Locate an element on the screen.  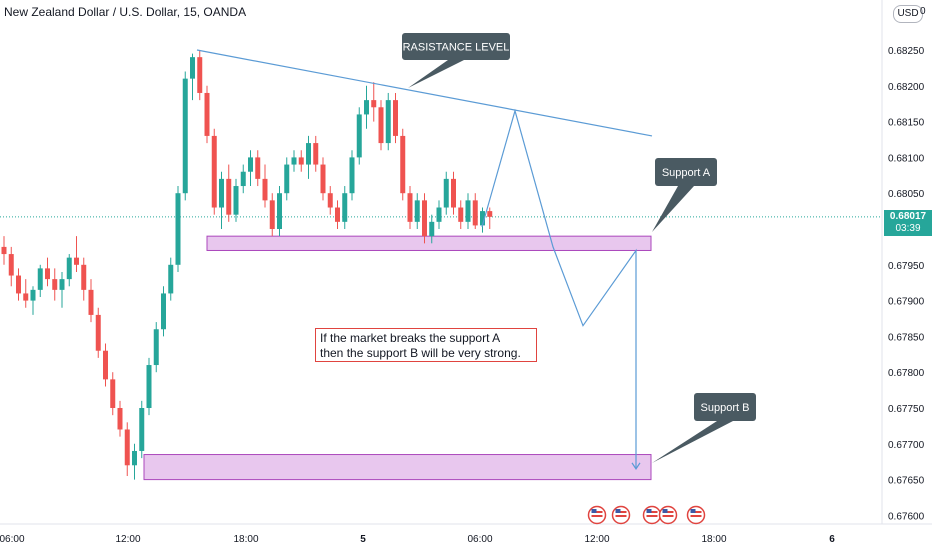
support-b-callout-label: Support B is located at coordinates (725, 408).